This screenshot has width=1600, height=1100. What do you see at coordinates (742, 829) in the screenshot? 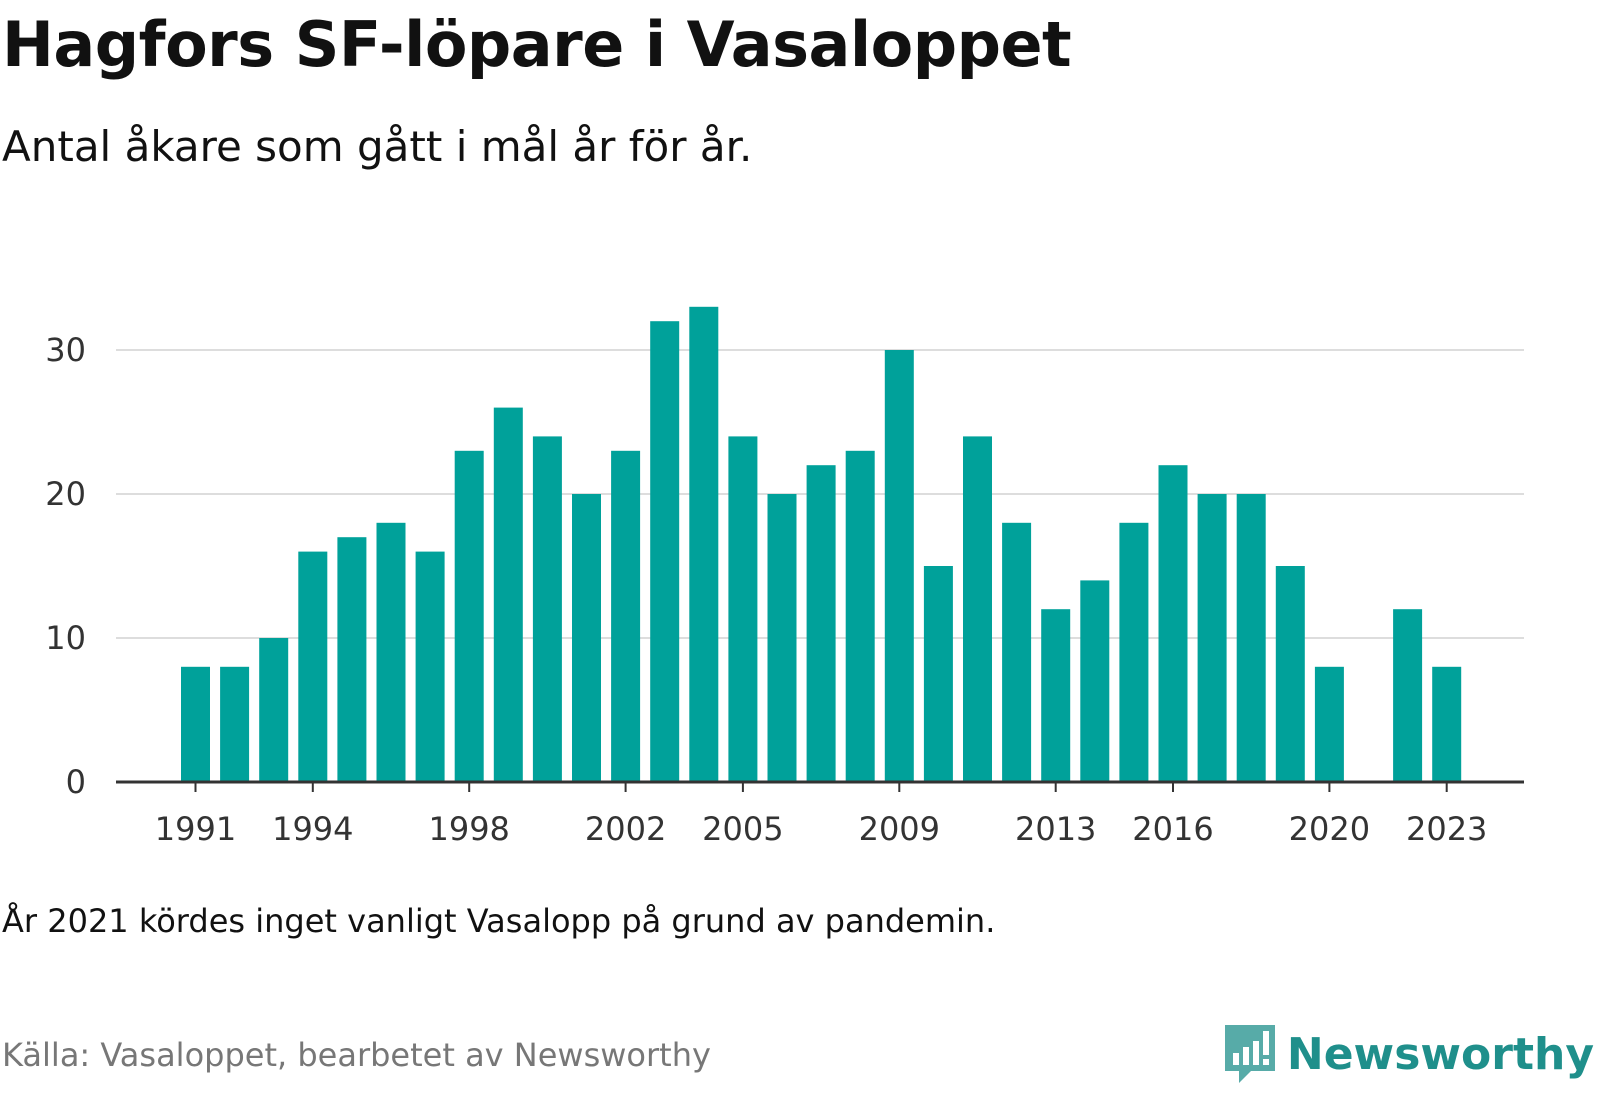
I see `x-tick-label: 2005` at bounding box center [742, 829].